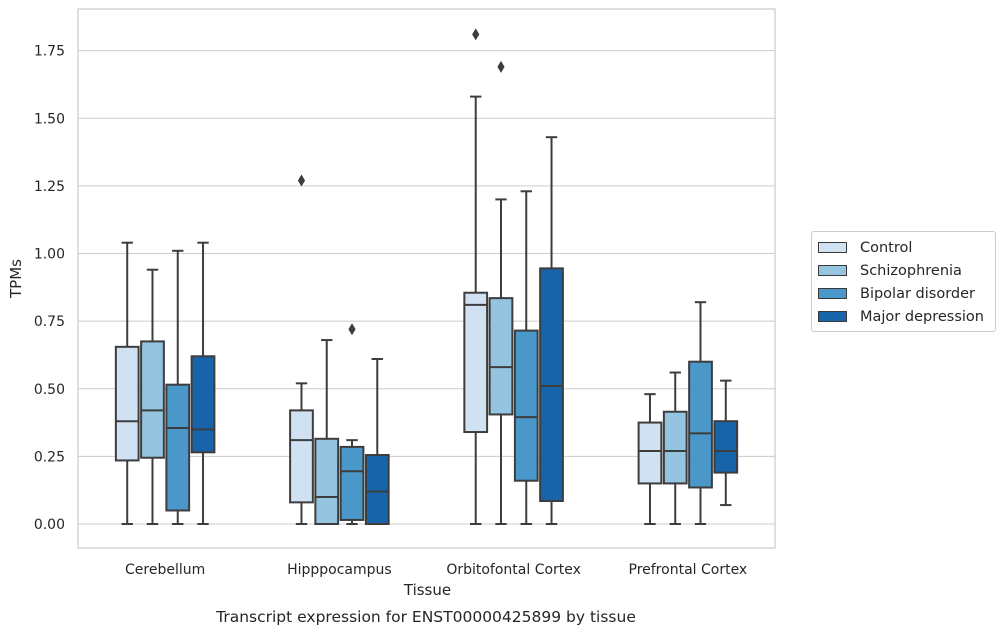 The width and height of the screenshot is (1007, 634). Describe the element at coordinates (49, 119) in the screenshot. I see `y-tick-label: 1.50` at that location.